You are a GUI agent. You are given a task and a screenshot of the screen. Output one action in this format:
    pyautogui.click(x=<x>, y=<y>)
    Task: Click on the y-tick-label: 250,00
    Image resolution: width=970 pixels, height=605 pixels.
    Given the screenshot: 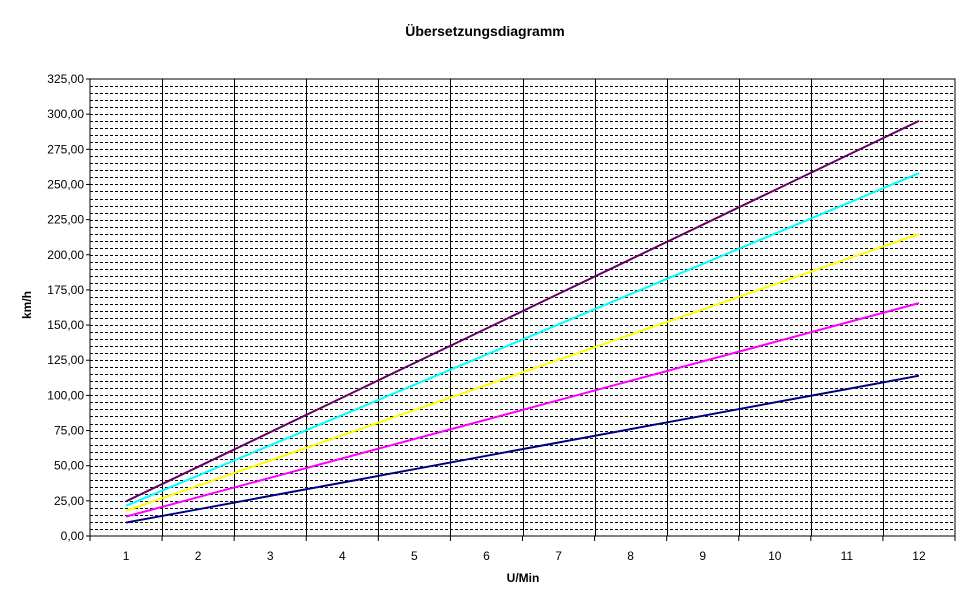 What is the action you would take?
    pyautogui.click(x=65, y=184)
    